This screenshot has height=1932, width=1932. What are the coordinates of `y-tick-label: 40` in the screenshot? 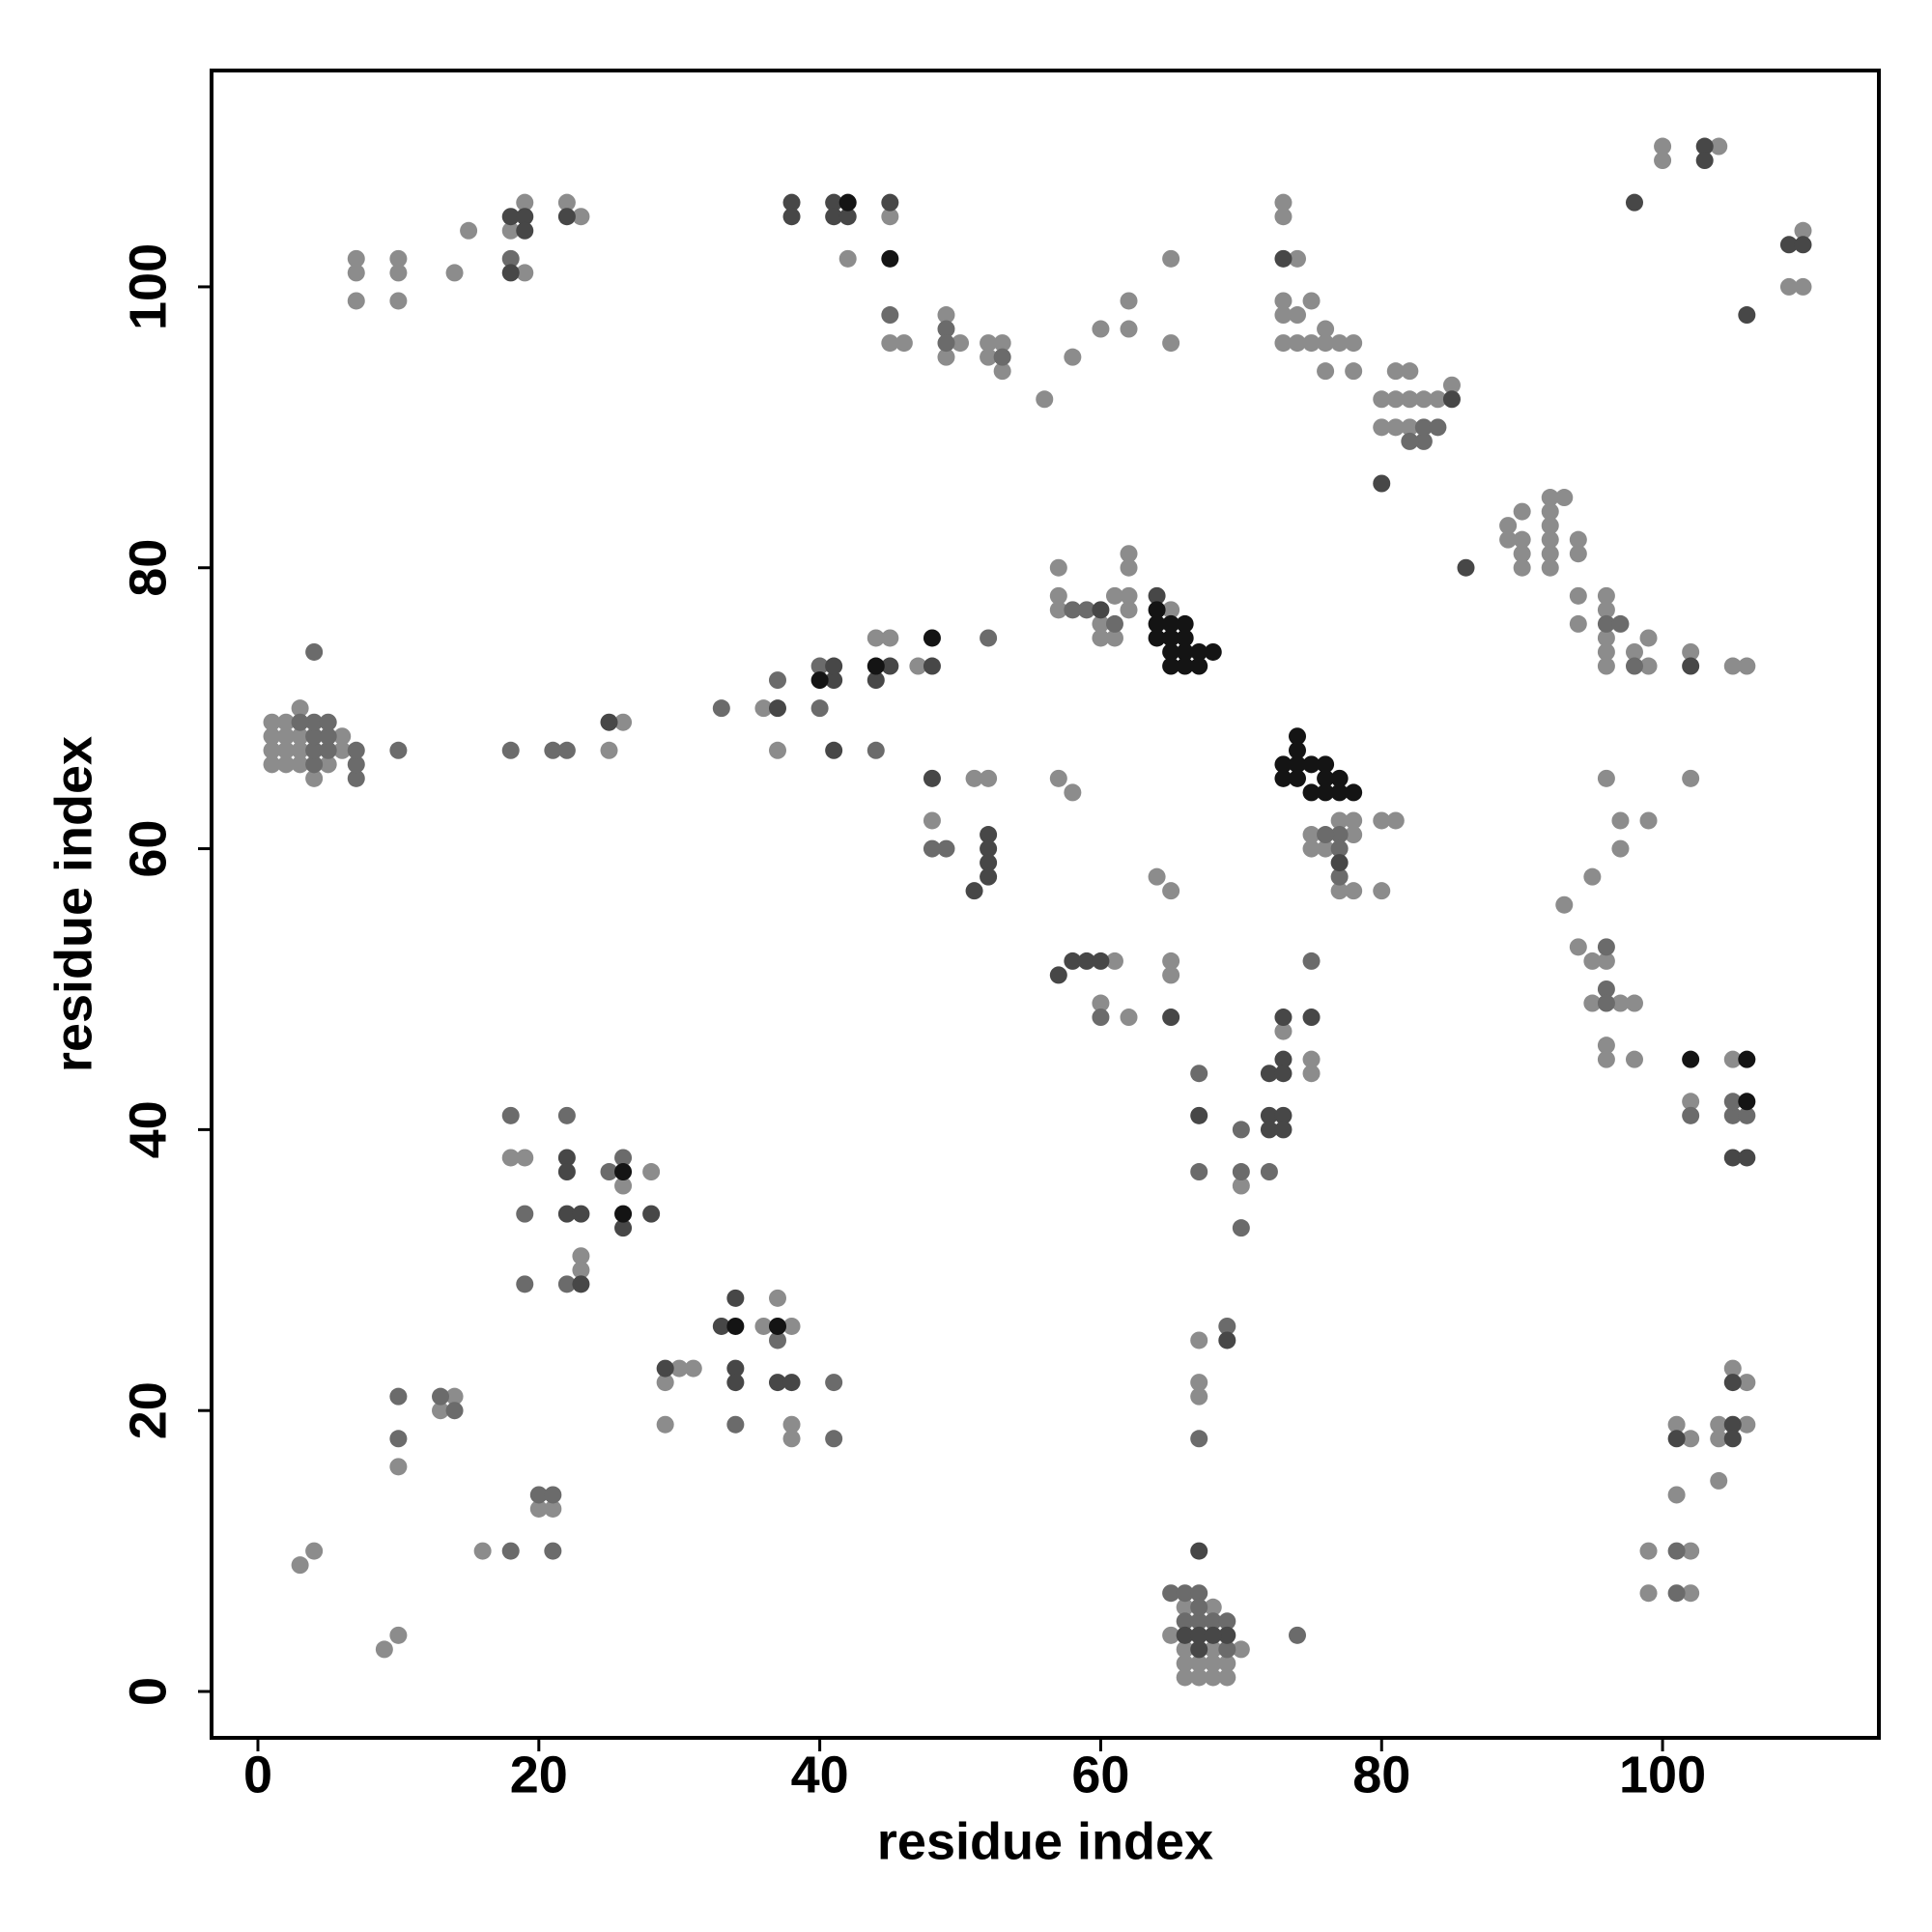 It's located at (148, 1129).